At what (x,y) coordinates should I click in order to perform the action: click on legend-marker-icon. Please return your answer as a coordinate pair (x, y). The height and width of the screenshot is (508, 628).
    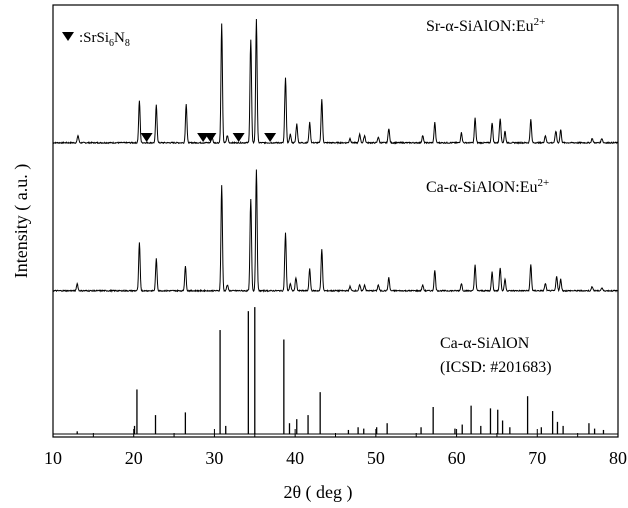
    Looking at the image, I should click on (68, 36).